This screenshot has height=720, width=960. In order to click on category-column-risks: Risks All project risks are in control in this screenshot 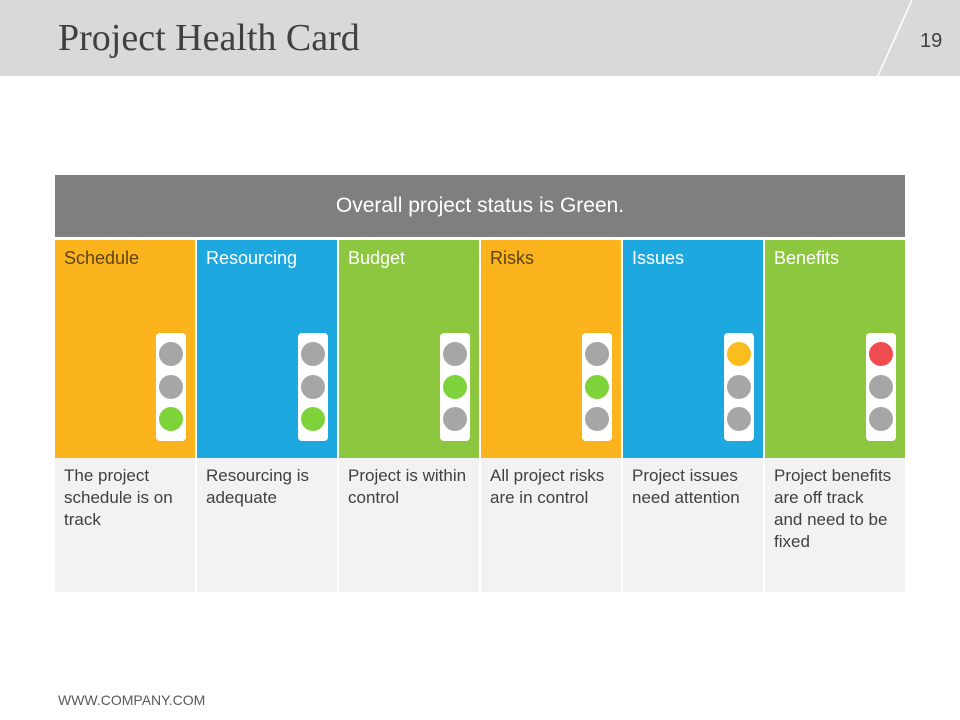, I will do `click(551, 416)`.